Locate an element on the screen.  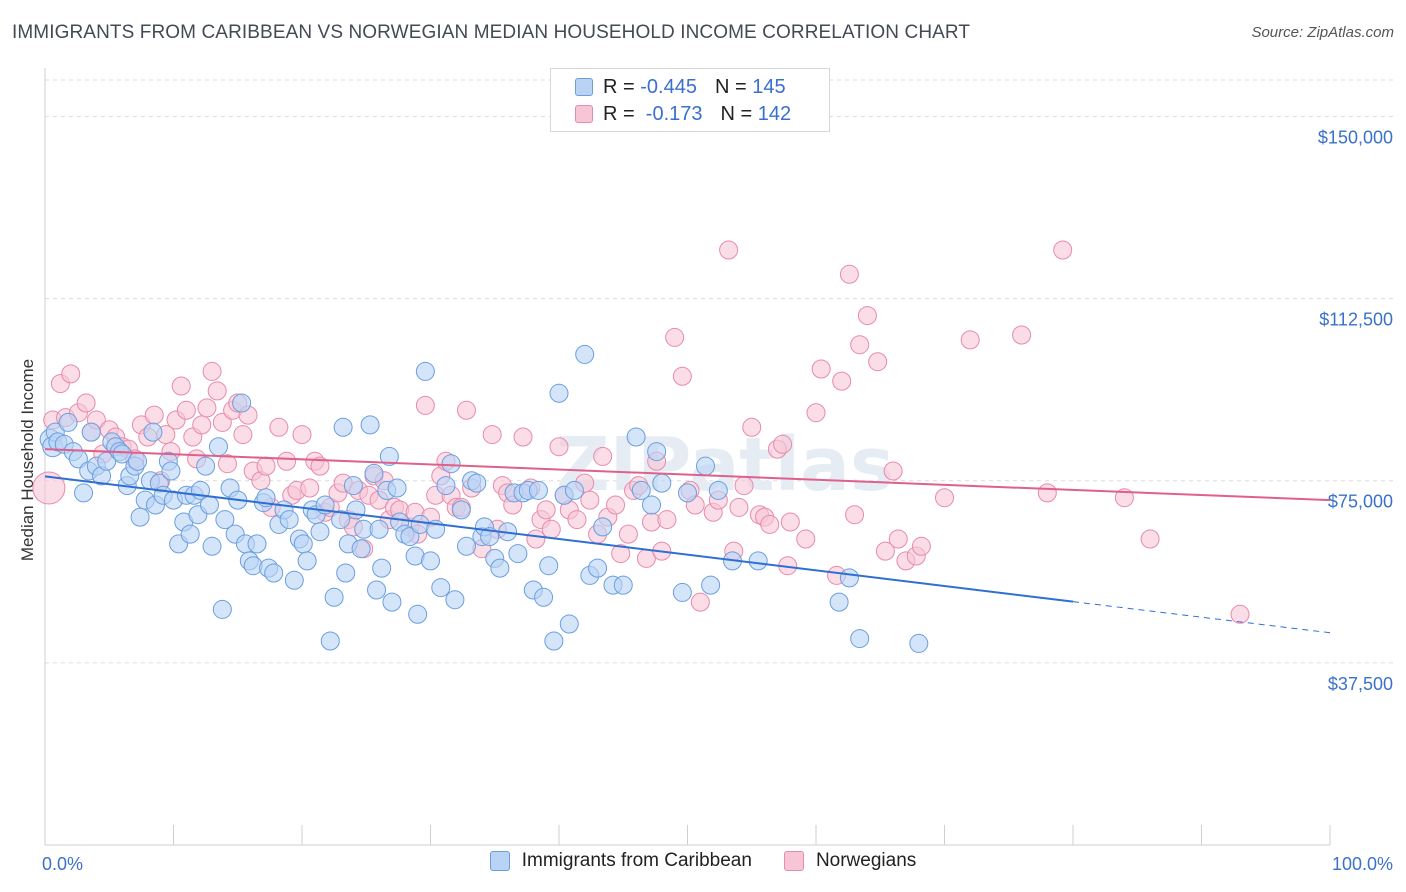
stats-row-norwegians: R = -0.173 N = 142 is located at coordinates (671, 114).